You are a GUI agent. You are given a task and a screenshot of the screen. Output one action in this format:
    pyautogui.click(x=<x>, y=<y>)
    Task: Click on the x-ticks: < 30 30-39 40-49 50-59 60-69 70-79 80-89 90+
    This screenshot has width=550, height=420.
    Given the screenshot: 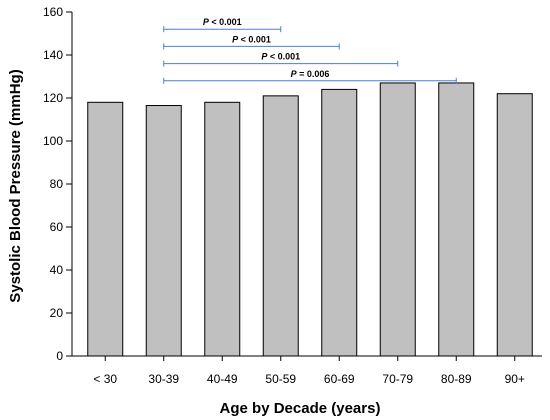 What is the action you would take?
    pyautogui.click(x=309, y=371)
    